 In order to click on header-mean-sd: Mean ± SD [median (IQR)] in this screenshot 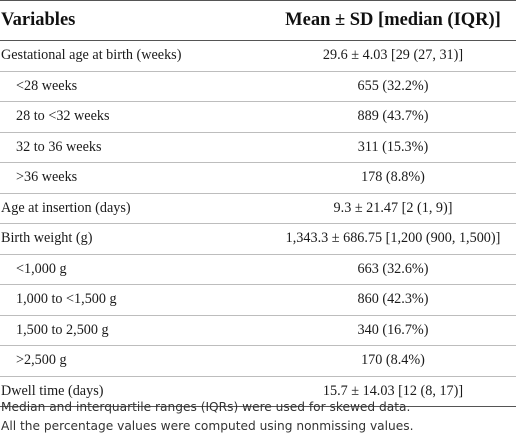, I will do `click(387, 20)`.